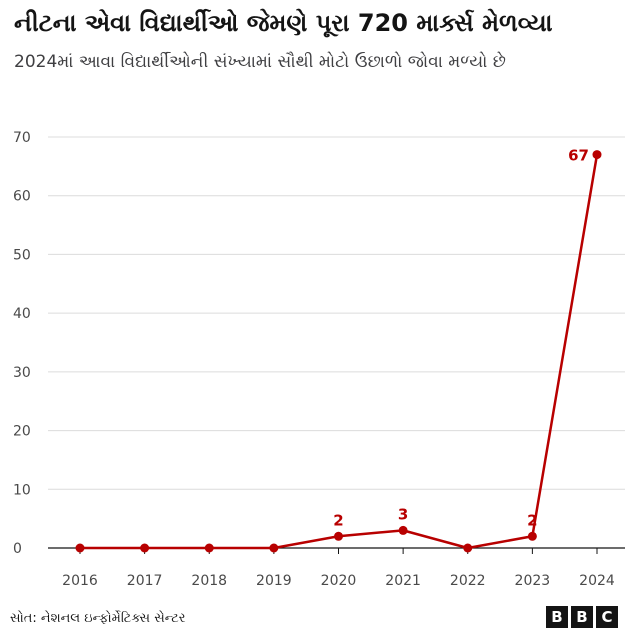 The width and height of the screenshot is (640, 640). What do you see at coordinates (22, 432) in the screenshot?
I see `y-tick-label: 20` at bounding box center [22, 432].